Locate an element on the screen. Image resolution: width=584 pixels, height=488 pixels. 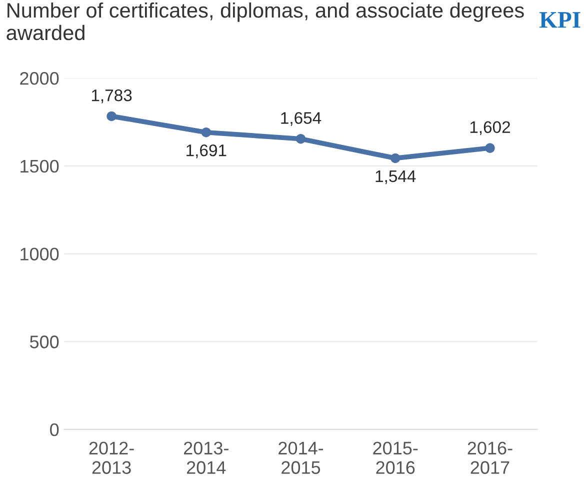
x-tick-label: 2014- 2015 is located at coordinates (301, 458).